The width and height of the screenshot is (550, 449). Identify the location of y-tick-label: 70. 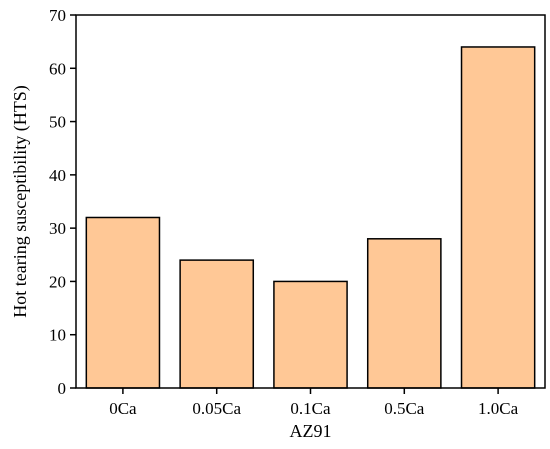
(57, 15).